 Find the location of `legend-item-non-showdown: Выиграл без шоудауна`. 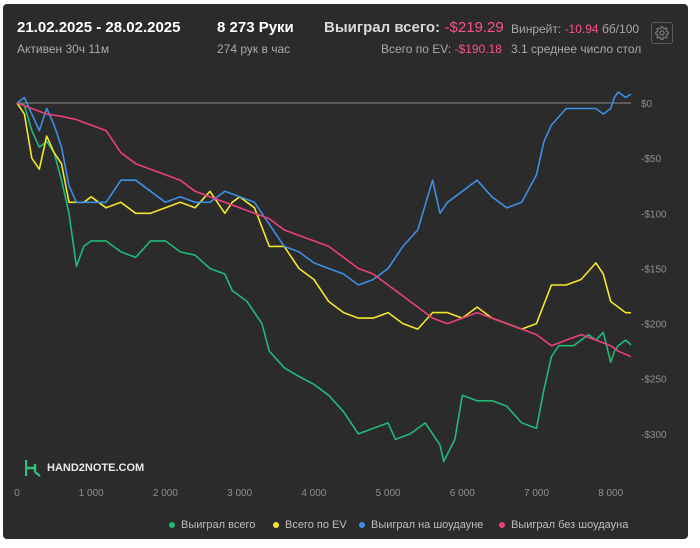

legend-item-non-showdown: Выиграл без шоудауна is located at coordinates (563, 525).